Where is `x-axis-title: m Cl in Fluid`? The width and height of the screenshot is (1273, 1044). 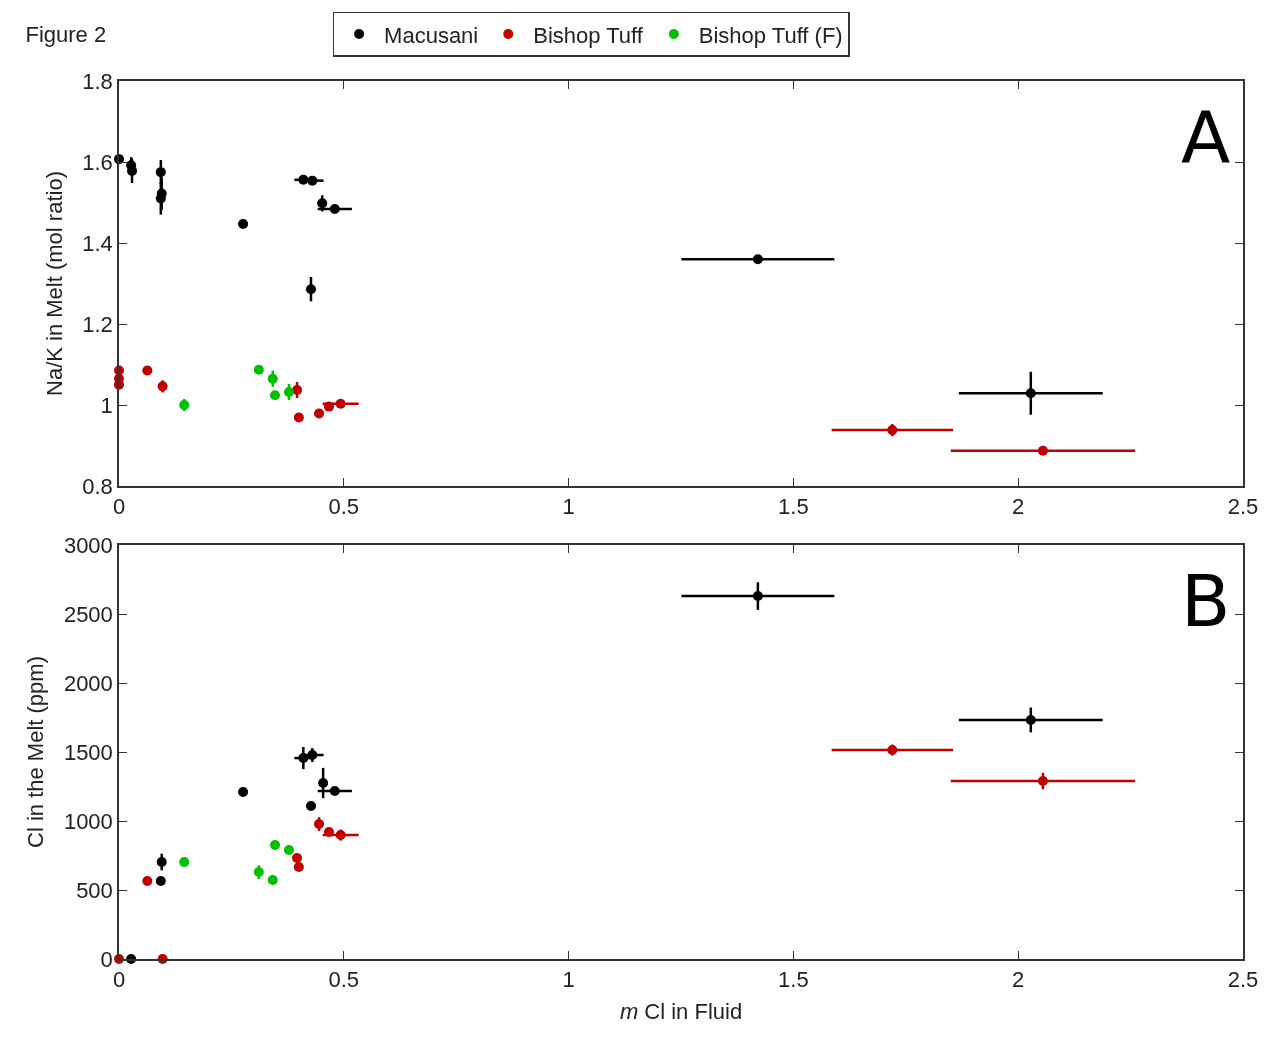
x-axis-title: m Cl in Fluid is located at coordinates (681, 1011).